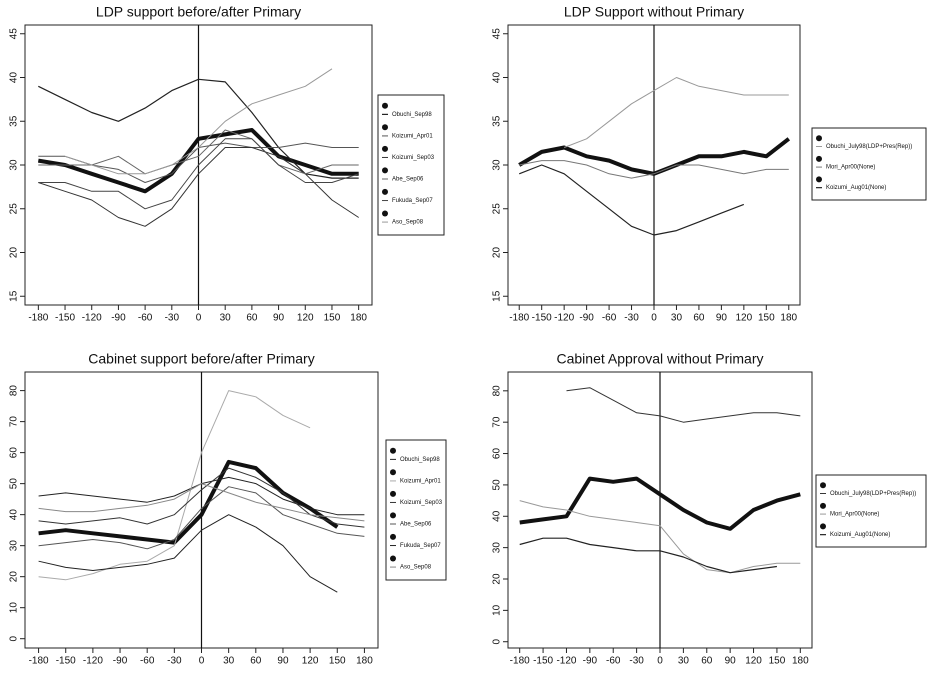 This screenshot has height=674, width=929. Describe the element at coordinates (416, 568) in the screenshot. I see `legend-label: Aso_Sep08` at that location.